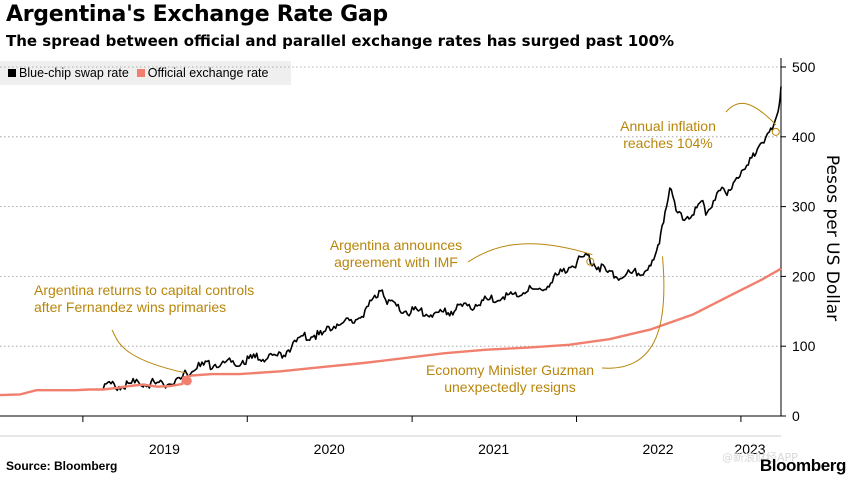 This screenshot has height=488, width=854. What do you see at coordinates (510, 387) in the screenshot?
I see `annotation-text-guzman-line-1: unexpectedly resigns` at bounding box center [510, 387].